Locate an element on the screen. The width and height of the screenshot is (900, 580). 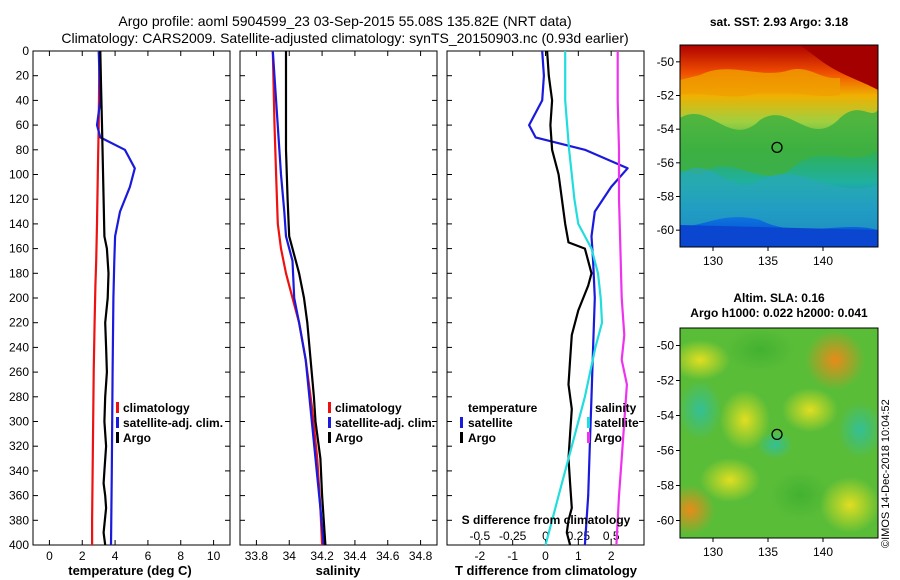
depth-tick-label: 340 is located at coordinates (19, 471).